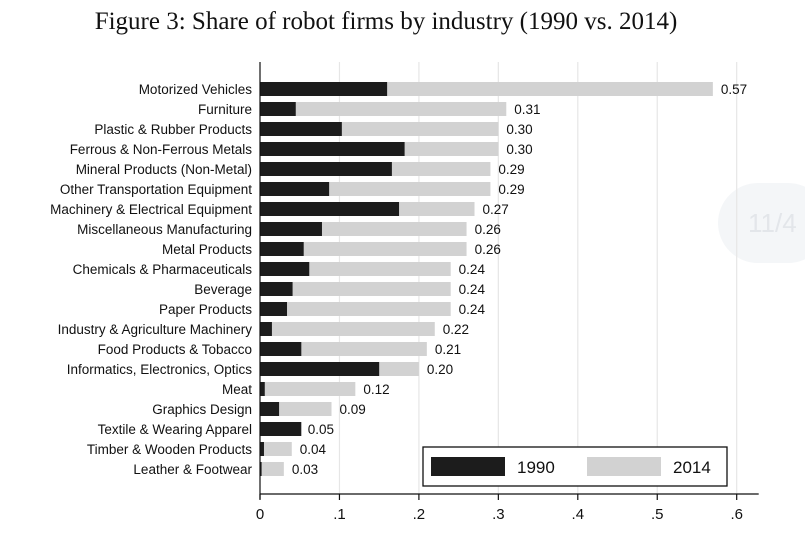 The height and width of the screenshot is (536, 805). I want to click on value-label: 0.05, so click(321, 429).